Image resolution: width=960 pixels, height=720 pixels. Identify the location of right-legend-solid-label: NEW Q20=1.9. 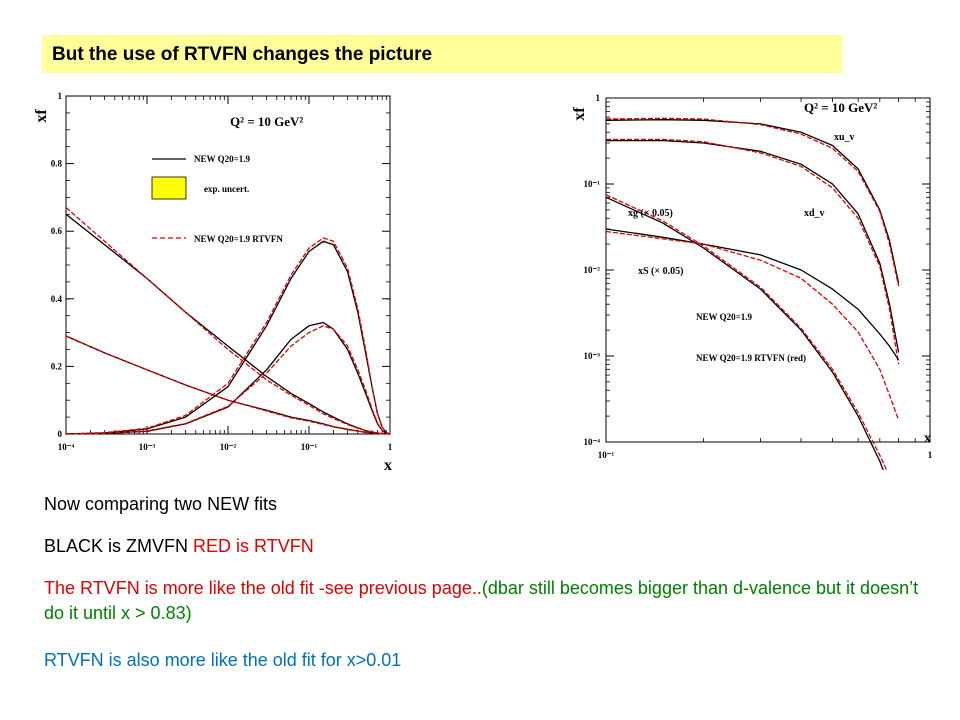
(724, 317).